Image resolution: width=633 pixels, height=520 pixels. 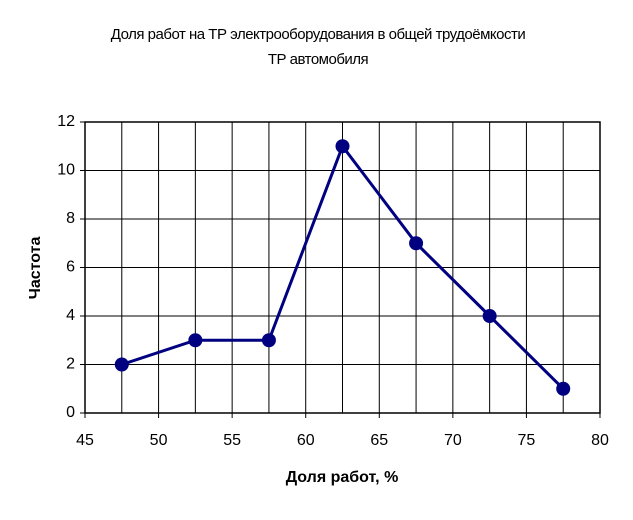 What do you see at coordinates (66, 121) in the screenshot?
I see `y-tick-label: 12` at bounding box center [66, 121].